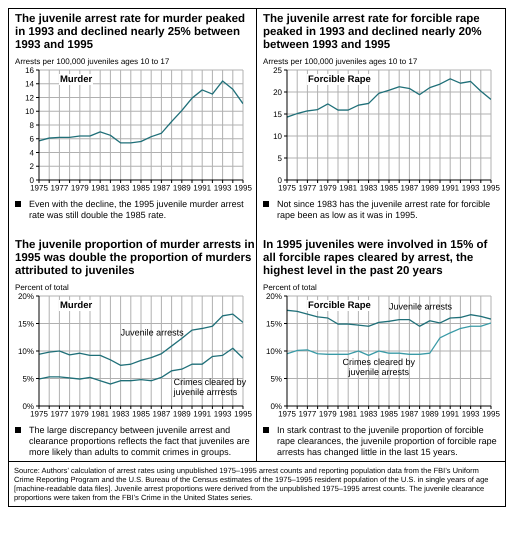 This screenshot has width=514, height=554. I want to click on chart-title: In 1995 juveniles were involved in 15% of all forcible rapes cleared by arrest, the highest level in the past 20 years, so click(375, 259).